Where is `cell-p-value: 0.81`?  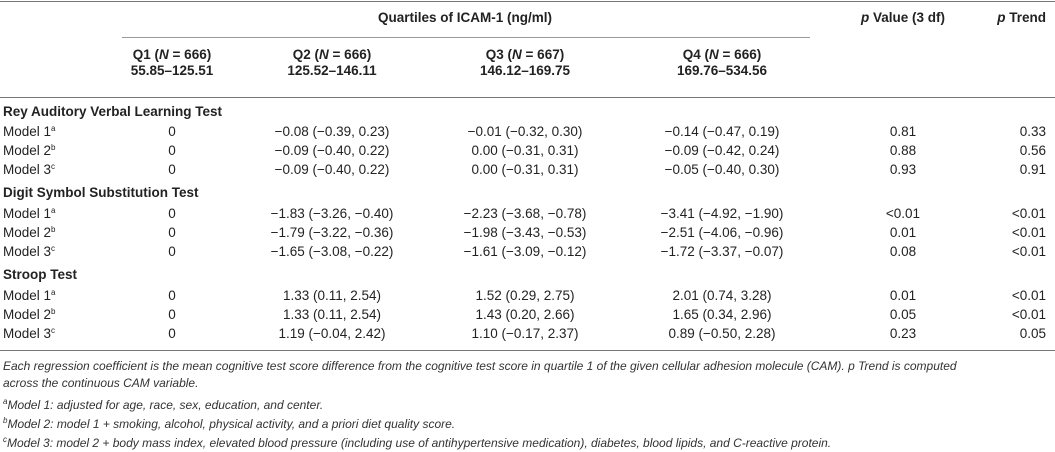 cell-p-value: 0.81 is located at coordinates (903, 131).